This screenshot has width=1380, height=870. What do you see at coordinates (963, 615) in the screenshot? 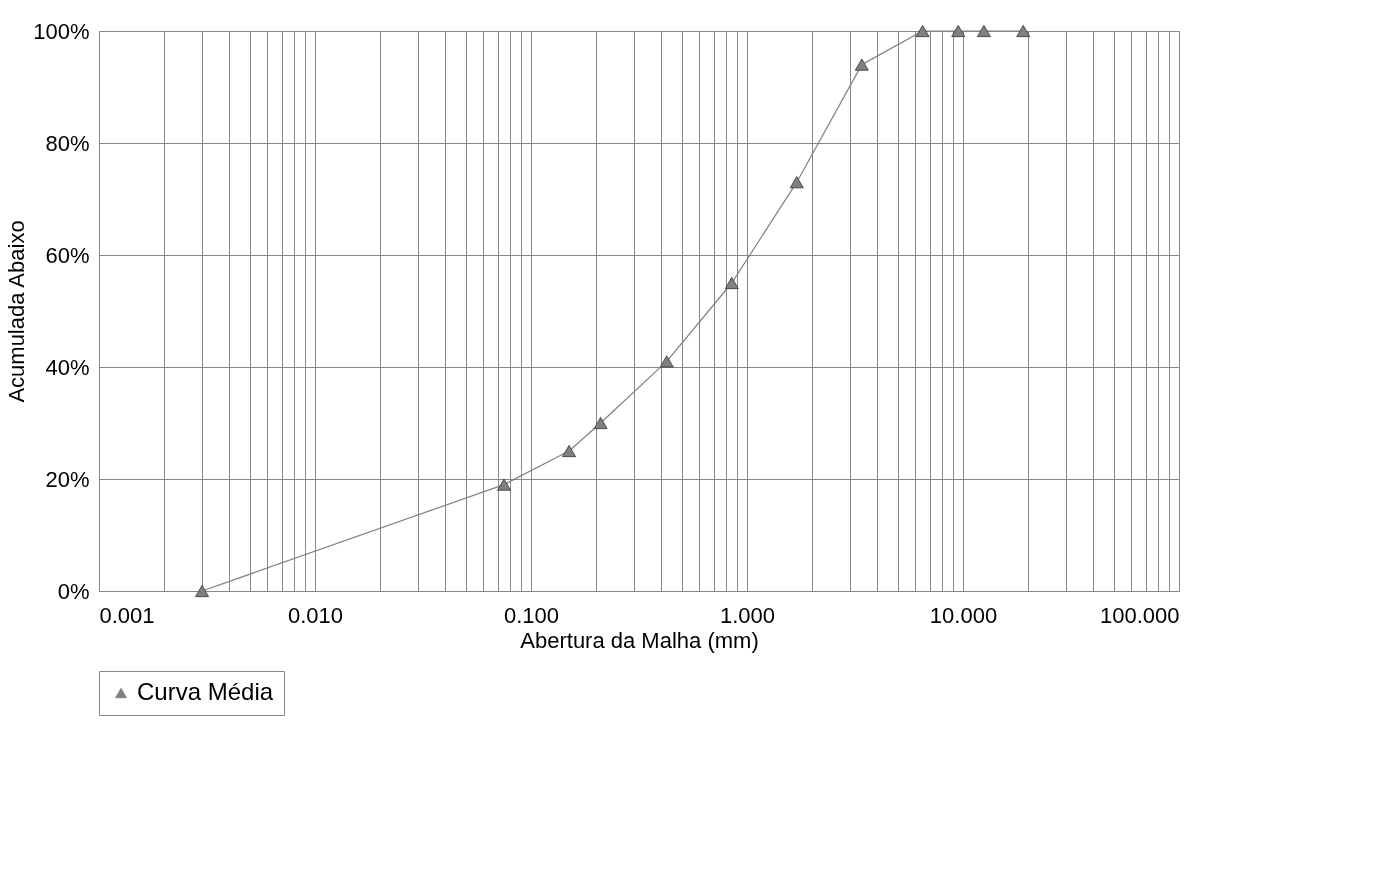
I see `x-tick-label: 10.000` at bounding box center [963, 615].